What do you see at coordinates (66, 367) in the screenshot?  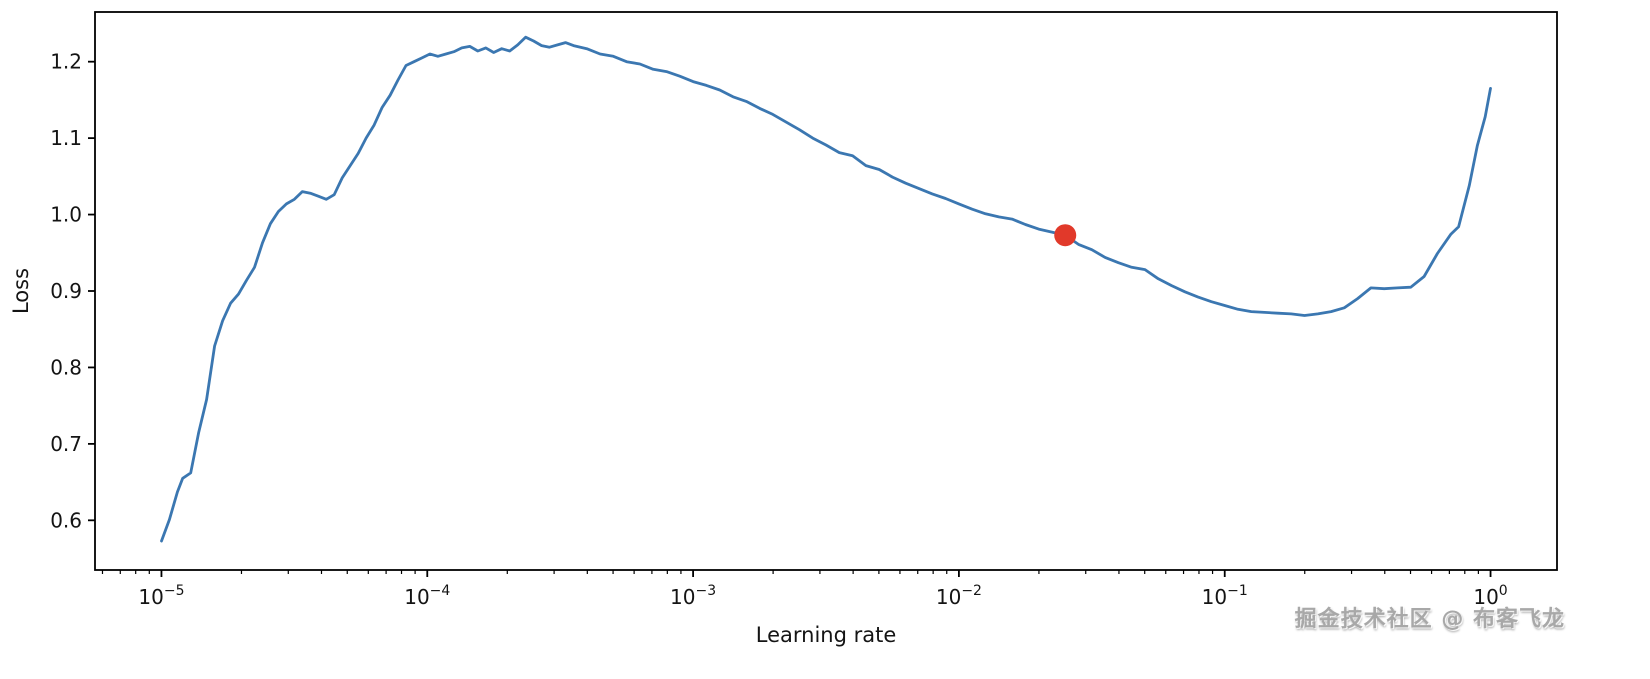 I see `y-tick-label: 0.8` at bounding box center [66, 367].